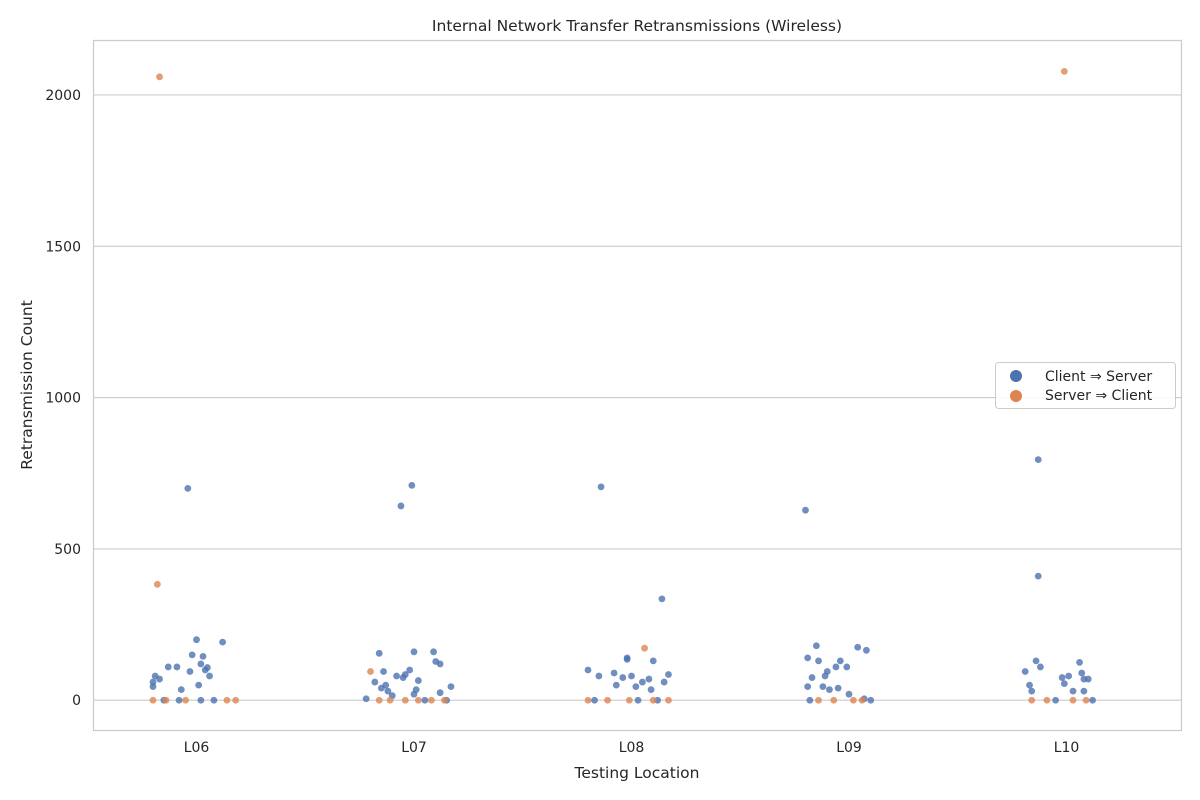 This screenshot has height=800, width=1200. I want to click on legend-label-server-to-client: Server ⇒ Client, so click(1099, 396).